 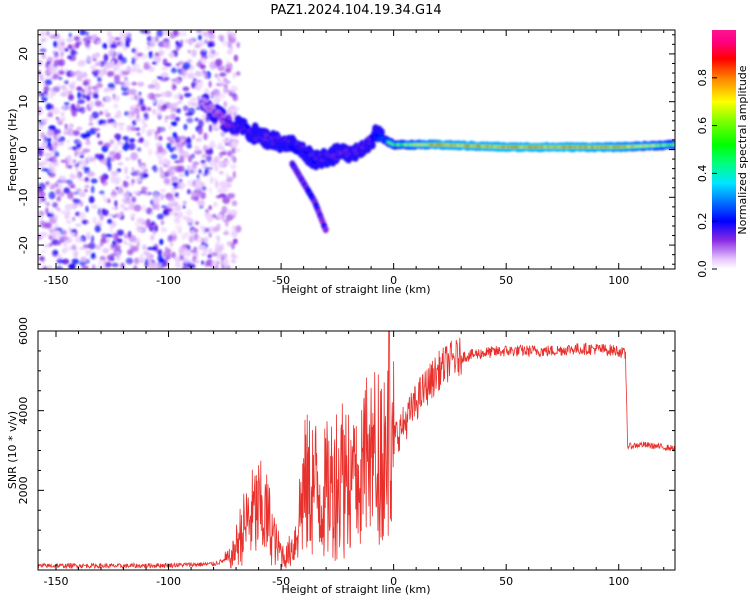 I want to click on y-tick-label: 4000, so click(x=23, y=411).